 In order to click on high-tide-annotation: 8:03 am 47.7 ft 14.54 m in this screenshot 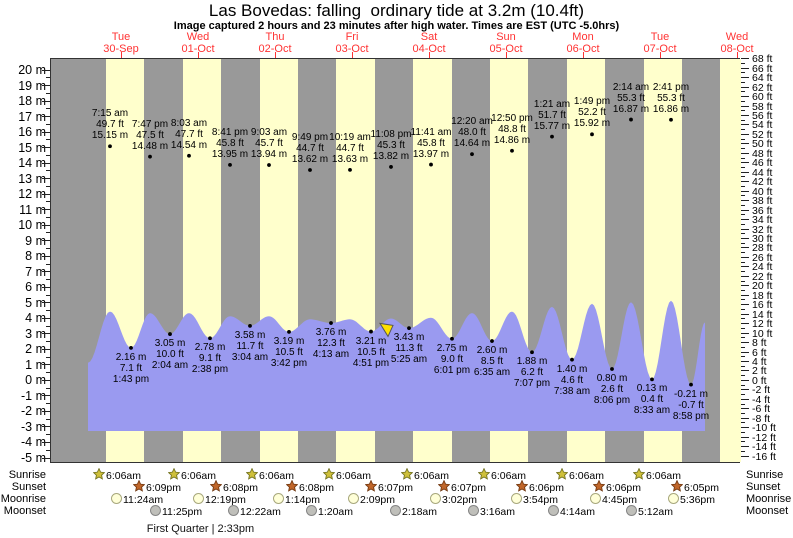, I will do `click(189, 134)`.